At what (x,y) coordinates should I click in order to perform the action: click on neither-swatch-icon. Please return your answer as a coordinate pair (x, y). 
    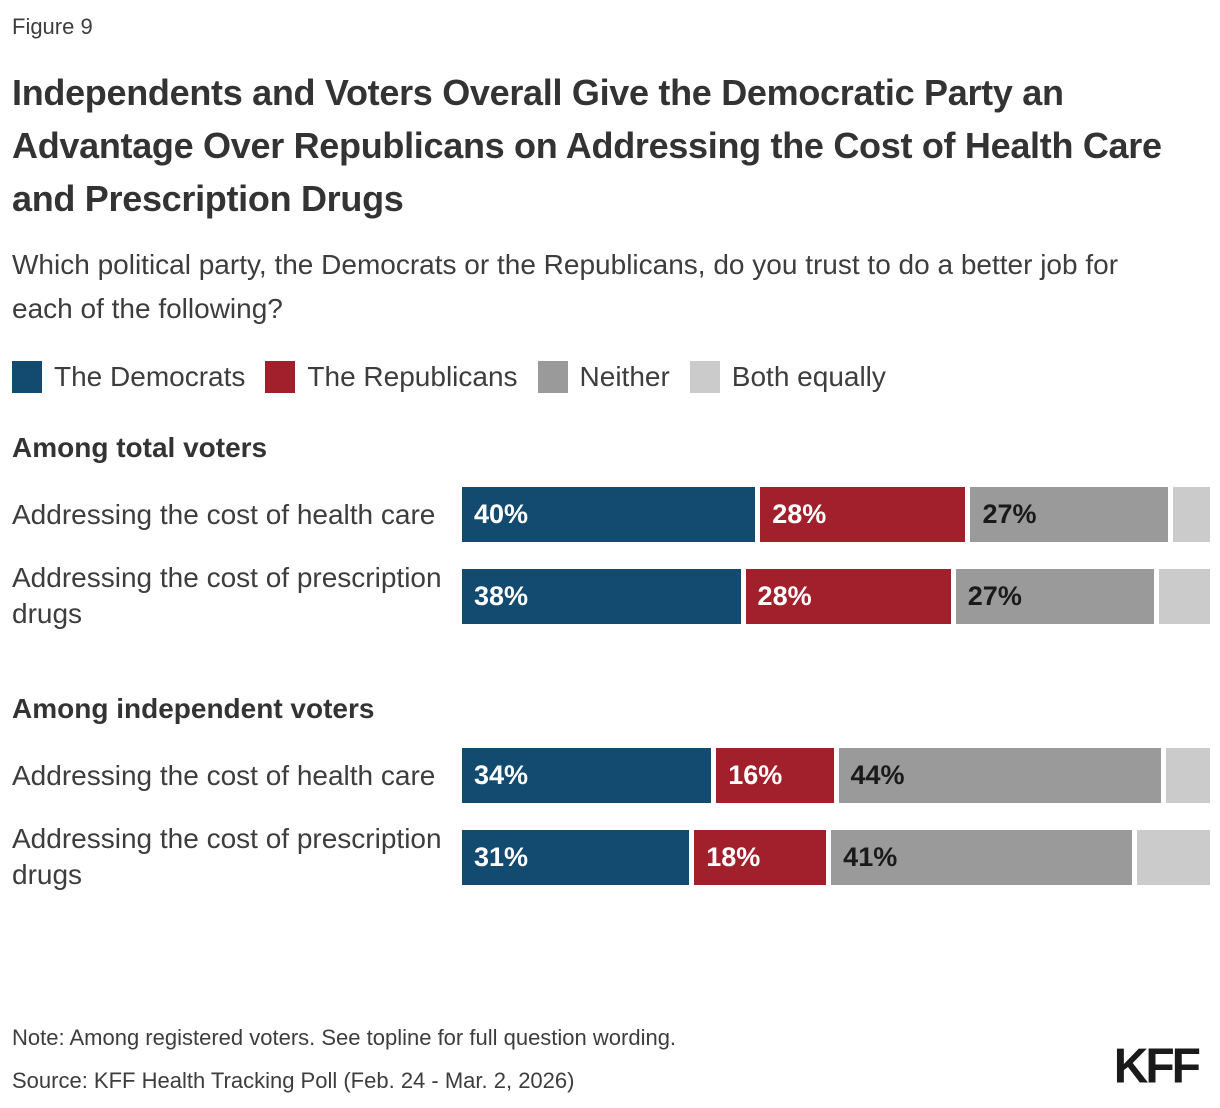
    Looking at the image, I should click on (552, 377).